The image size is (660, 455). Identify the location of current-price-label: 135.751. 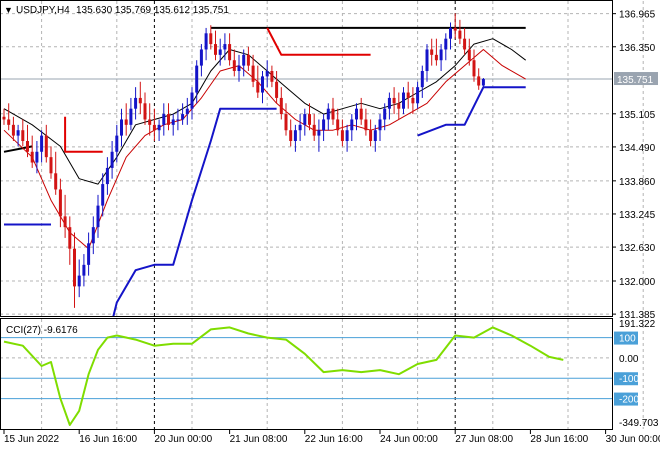
(635, 80).